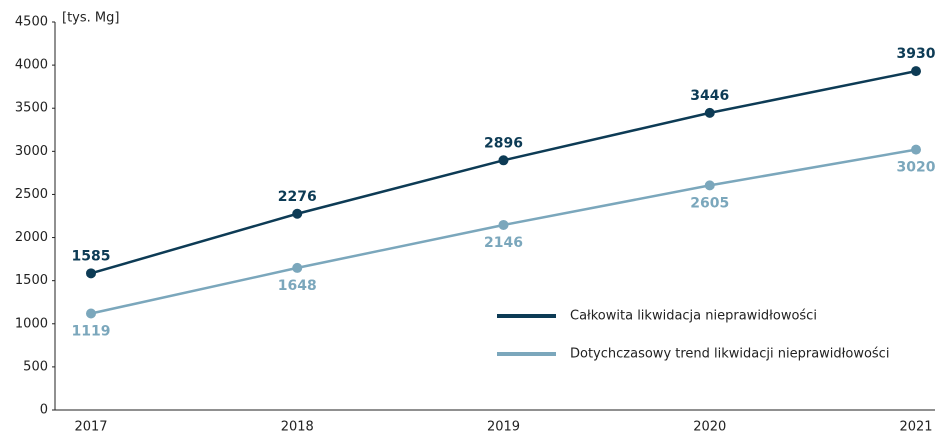 This screenshot has width=936, height=435. What do you see at coordinates (915, 427) in the screenshot?
I see `x-tick-label: 2021` at bounding box center [915, 427].